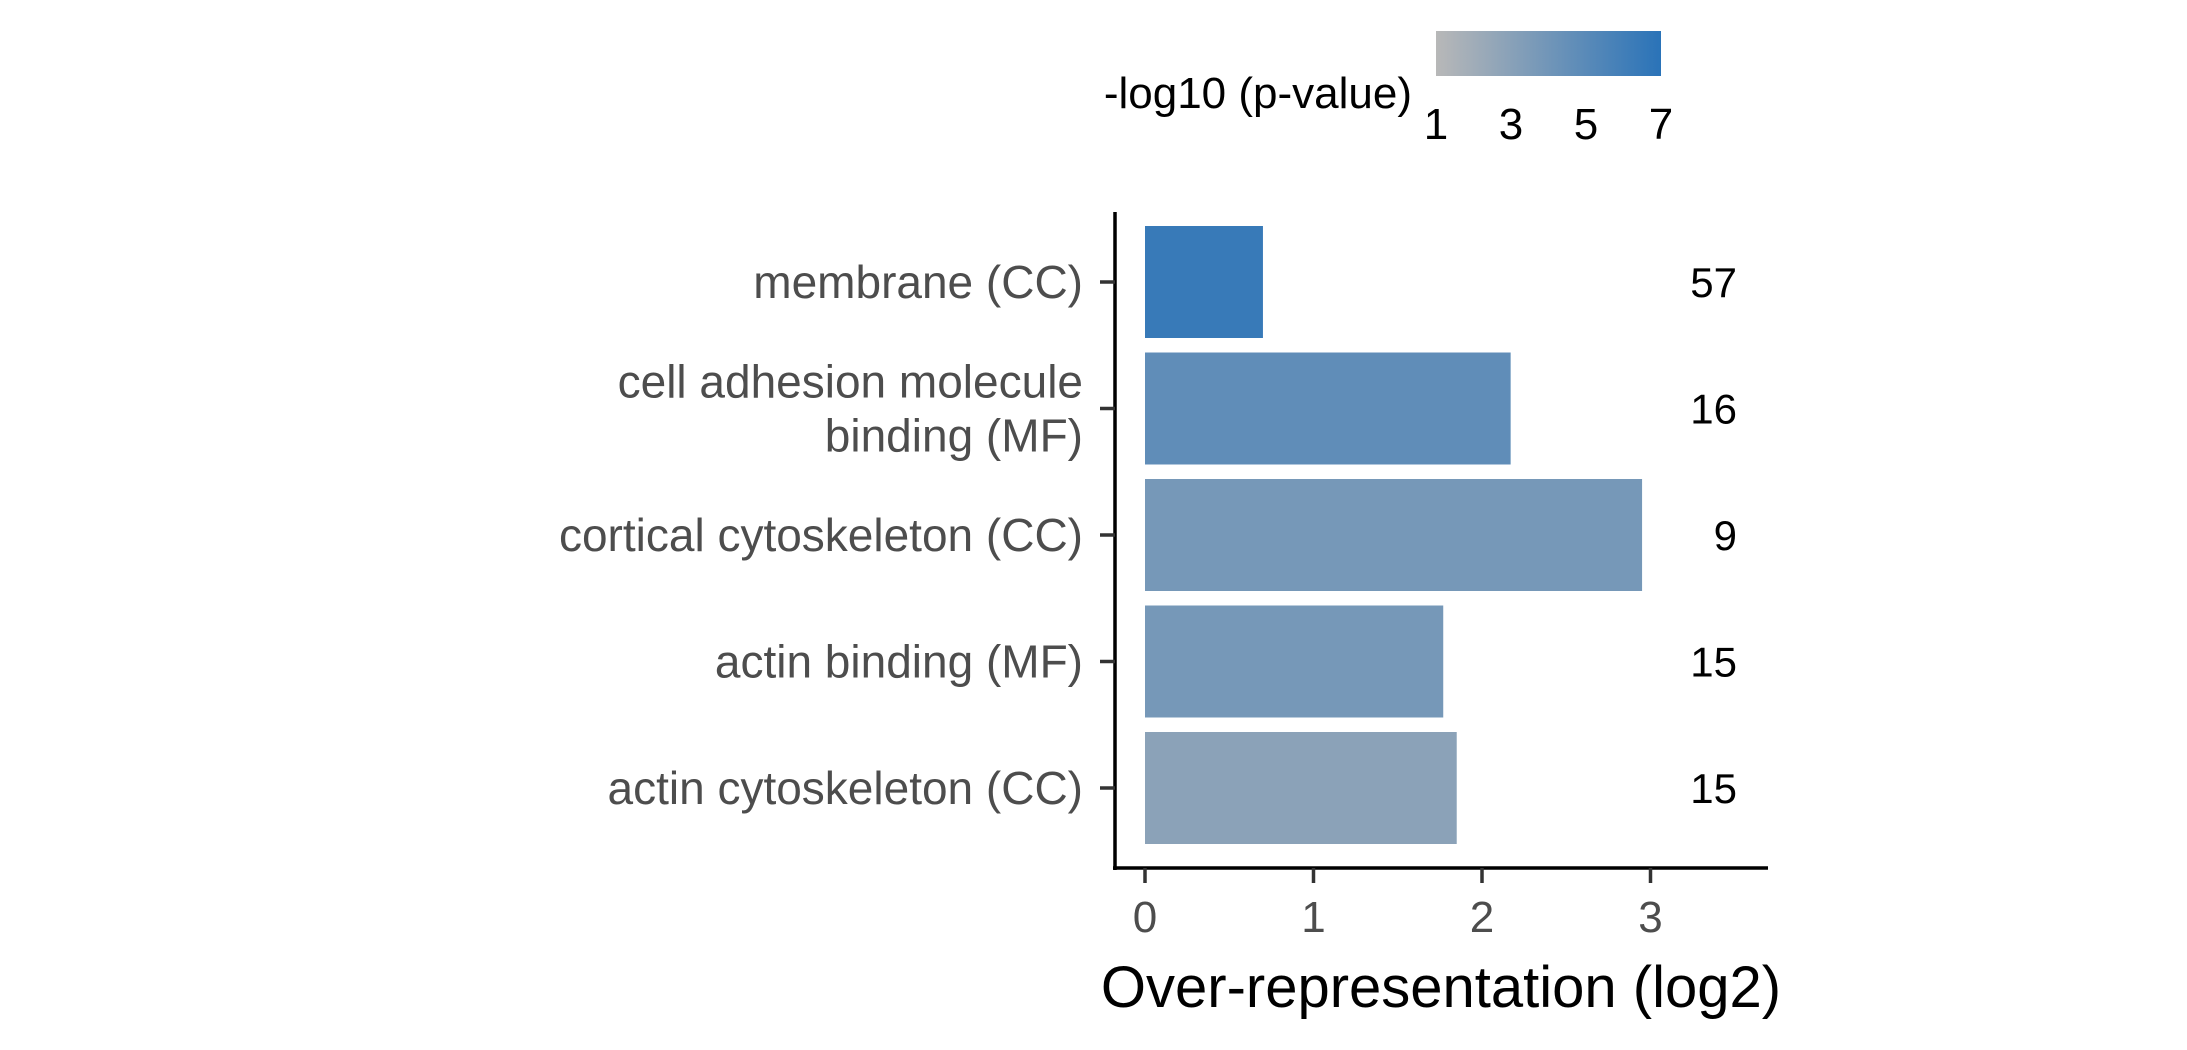  Describe the element at coordinates (1548, 53) in the screenshot. I see `legend-colorbar` at that location.